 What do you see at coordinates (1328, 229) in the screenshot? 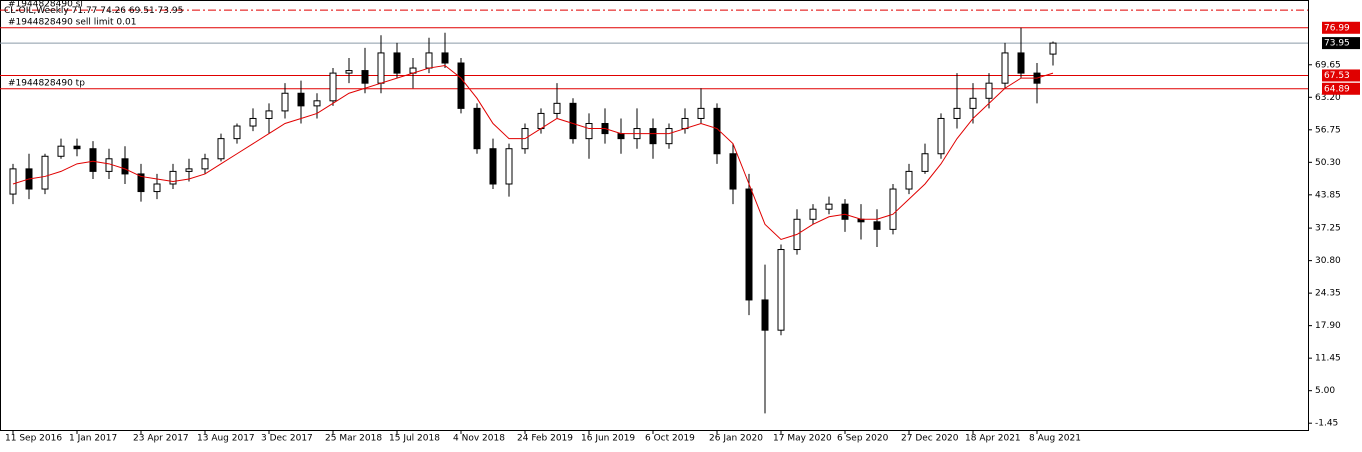
I see `y-tick-label: 37.25` at bounding box center [1328, 229].